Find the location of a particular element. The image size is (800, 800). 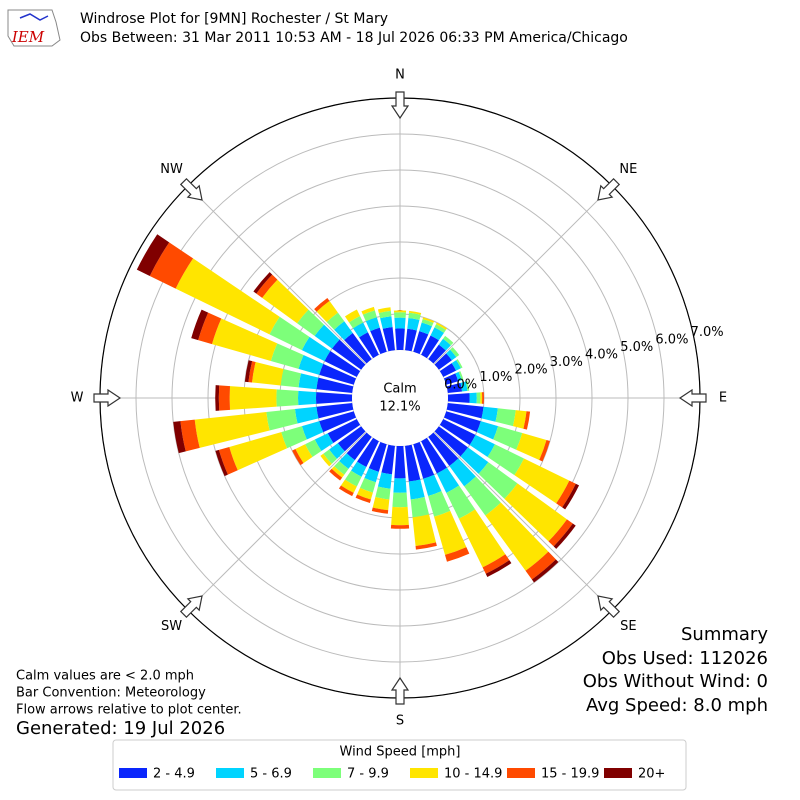

legend-label: 10 - 14.9 is located at coordinates (473, 774).